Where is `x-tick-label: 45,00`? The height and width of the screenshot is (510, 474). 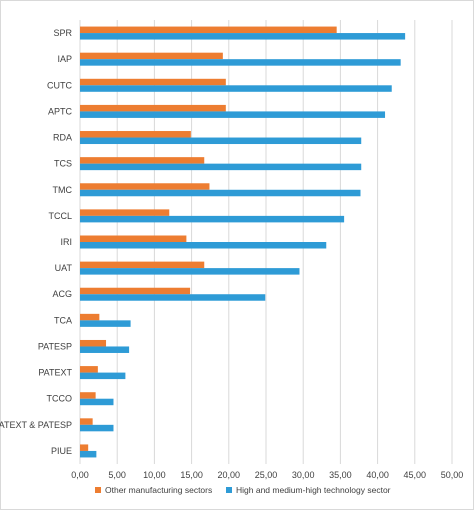 x-tick-label: 45,00 is located at coordinates (415, 475).